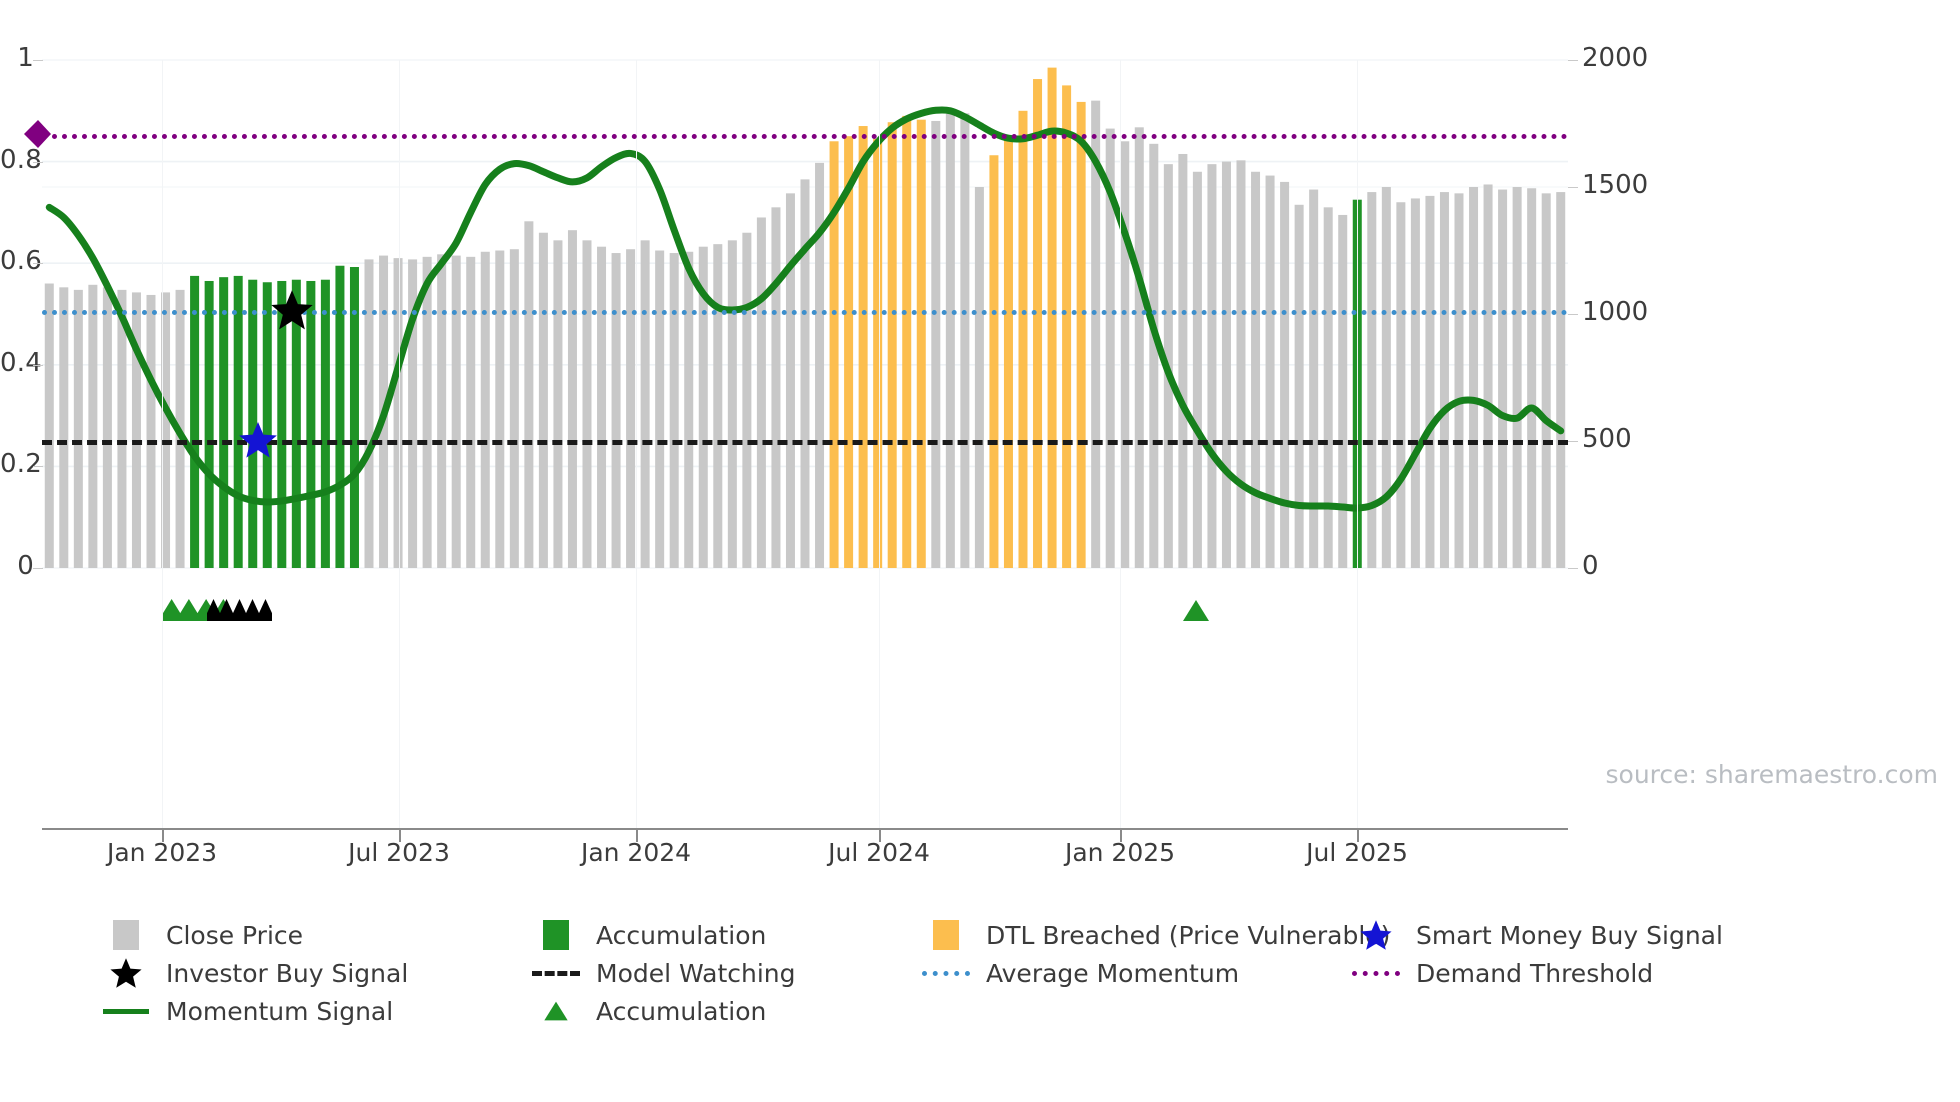  Describe the element at coordinates (258, 442) in the screenshot. I see `smart-money-buy-signal-star-icon` at that location.